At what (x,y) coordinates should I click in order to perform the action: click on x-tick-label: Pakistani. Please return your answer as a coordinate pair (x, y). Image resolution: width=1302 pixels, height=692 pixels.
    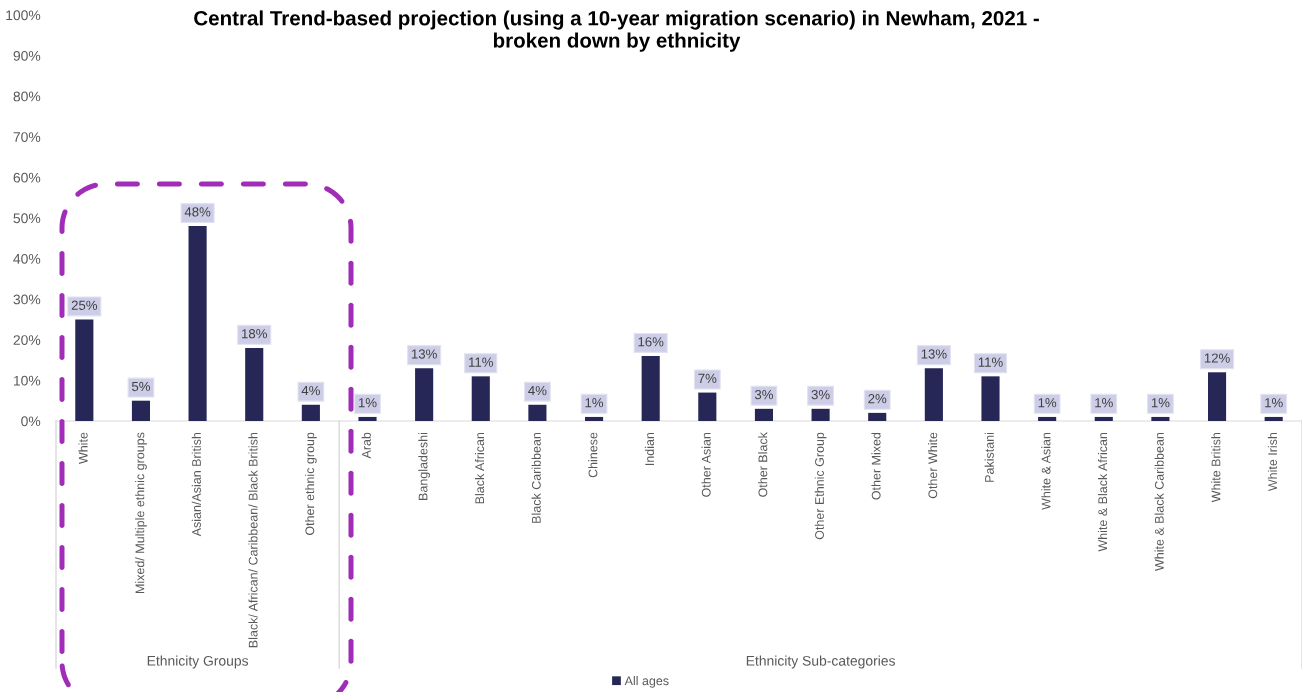
    Looking at the image, I should click on (989, 457).